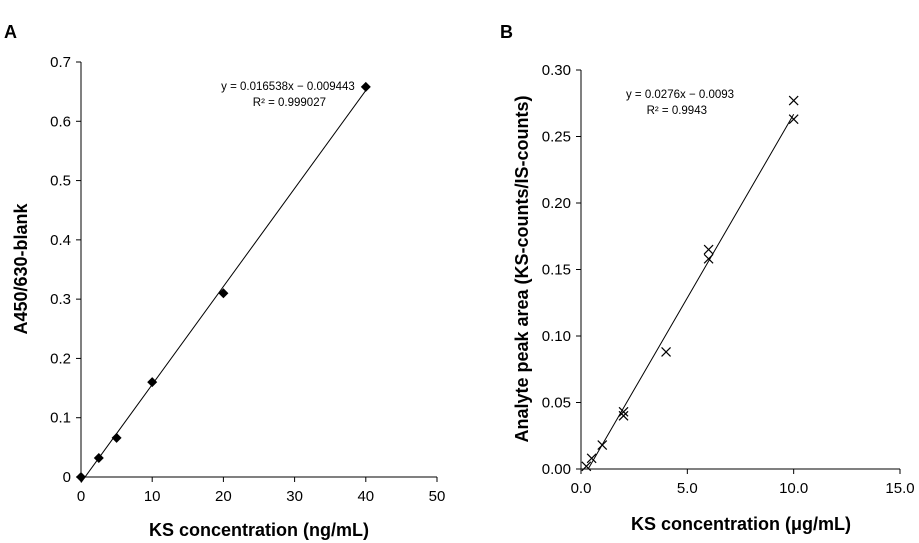 This screenshot has width=919, height=543. I want to click on panel-b-y-axis-title: Analyte peak area (KS-counts/IS-counts), so click(522, 268).